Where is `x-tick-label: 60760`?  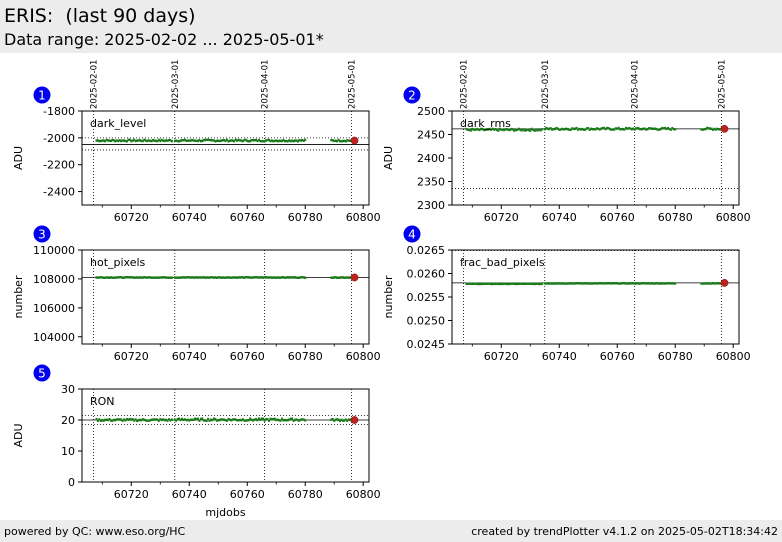
x-tick-label: 60760 is located at coordinates (247, 494).